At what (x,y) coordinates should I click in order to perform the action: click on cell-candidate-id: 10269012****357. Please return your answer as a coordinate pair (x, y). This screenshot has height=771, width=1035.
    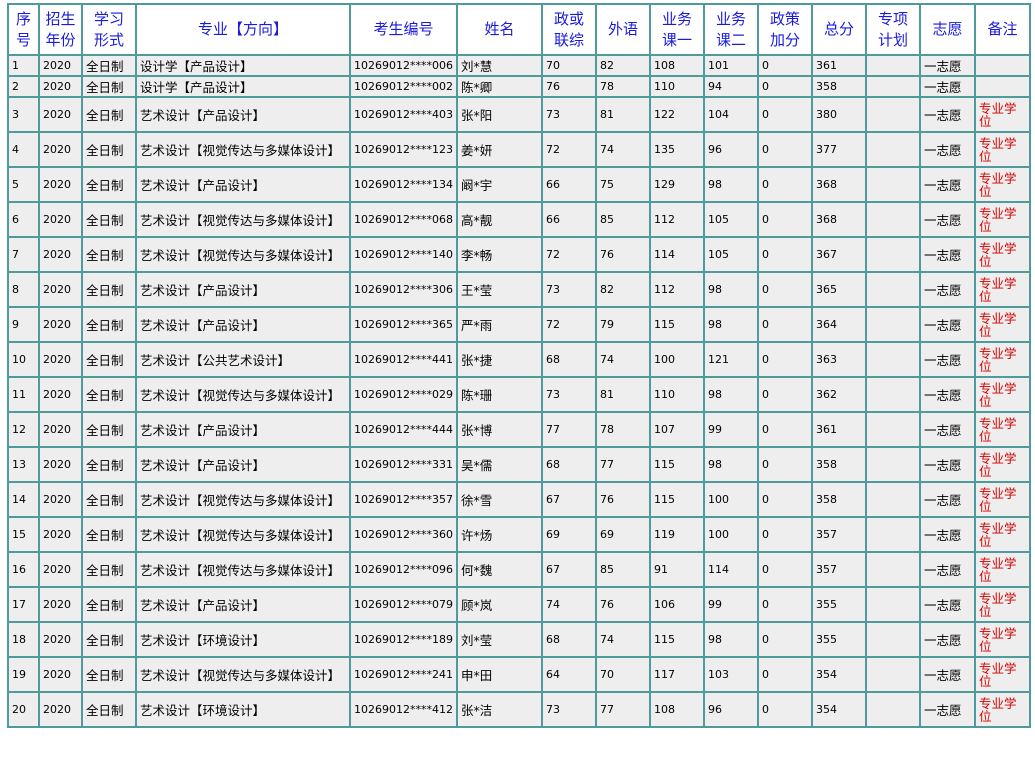
    Looking at the image, I should click on (403, 499).